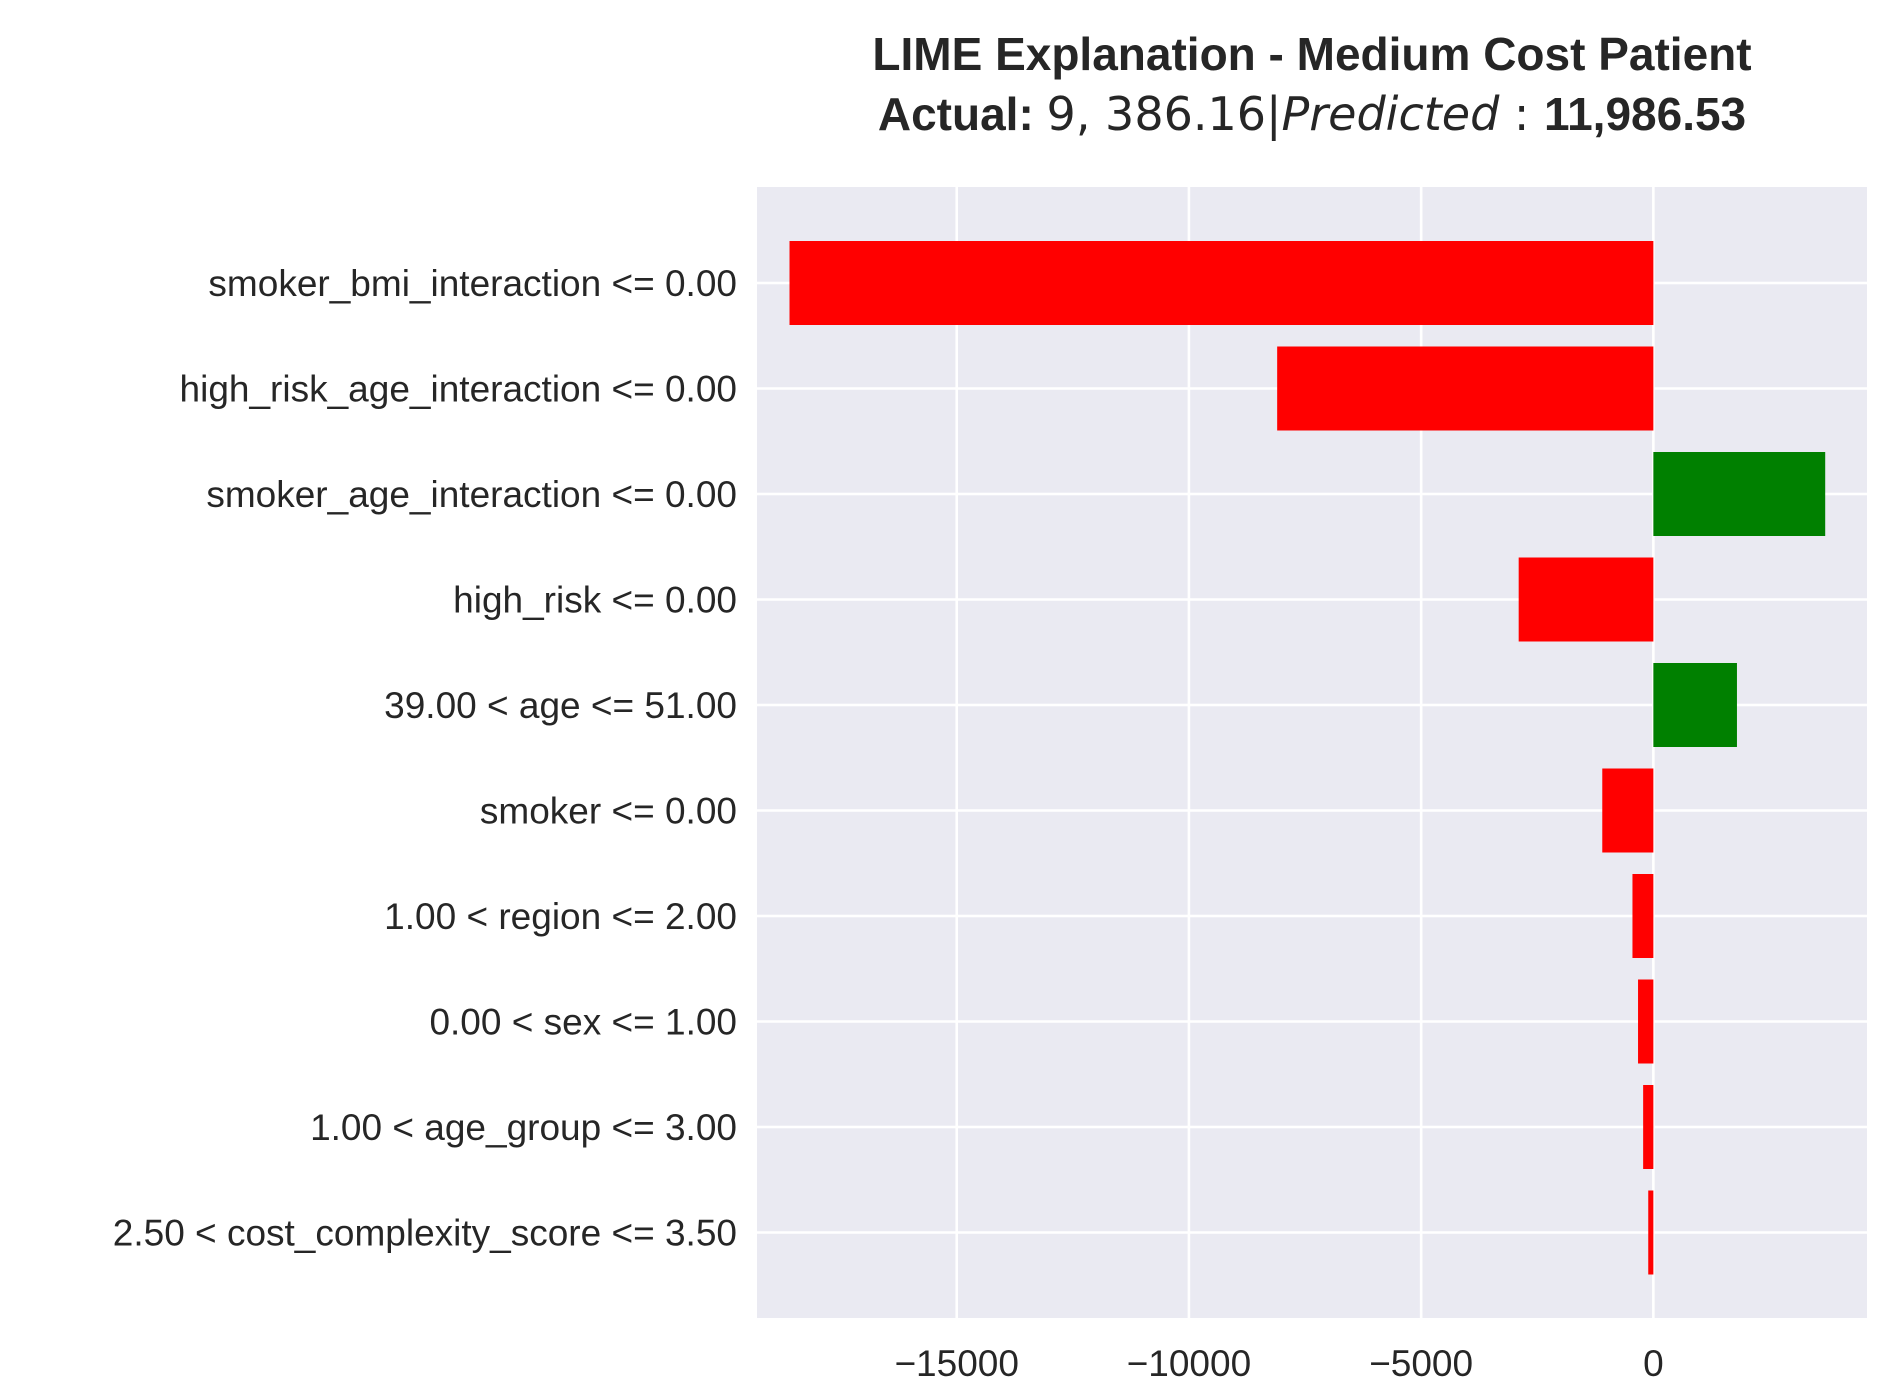  I want to click on y-tick-label: 2.50 < cost_complexity_score <= 3.50, so click(425, 1233).